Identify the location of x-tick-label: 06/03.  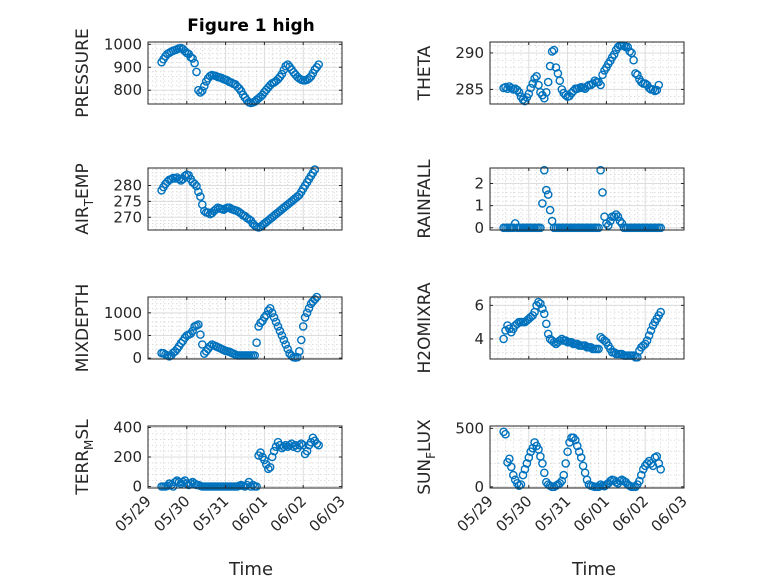
(669, 513).